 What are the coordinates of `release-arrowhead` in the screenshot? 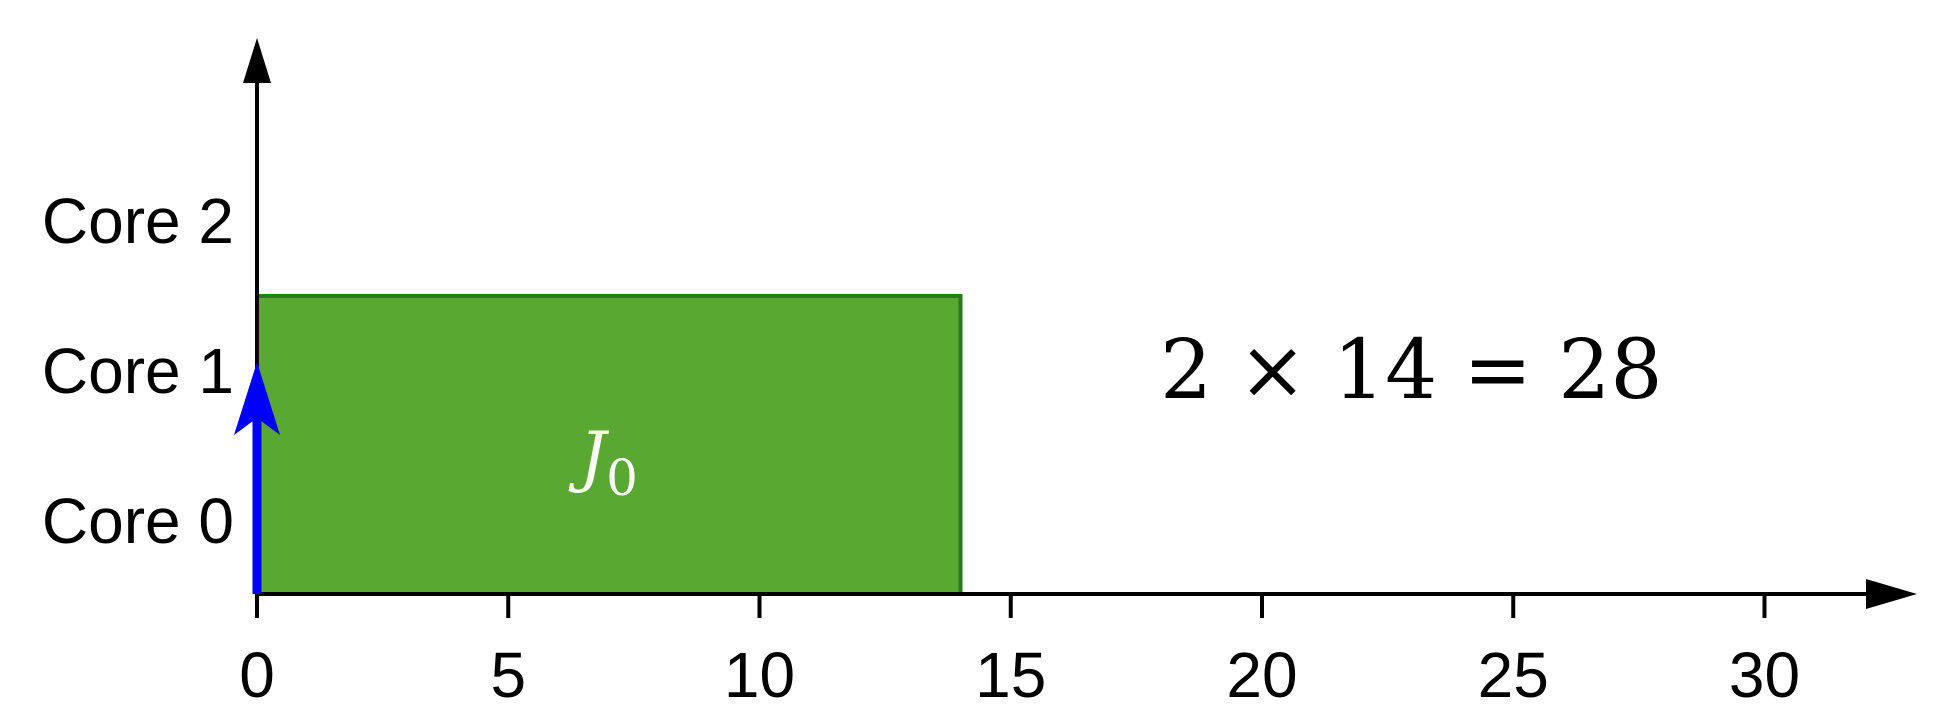 It's located at (257, 398).